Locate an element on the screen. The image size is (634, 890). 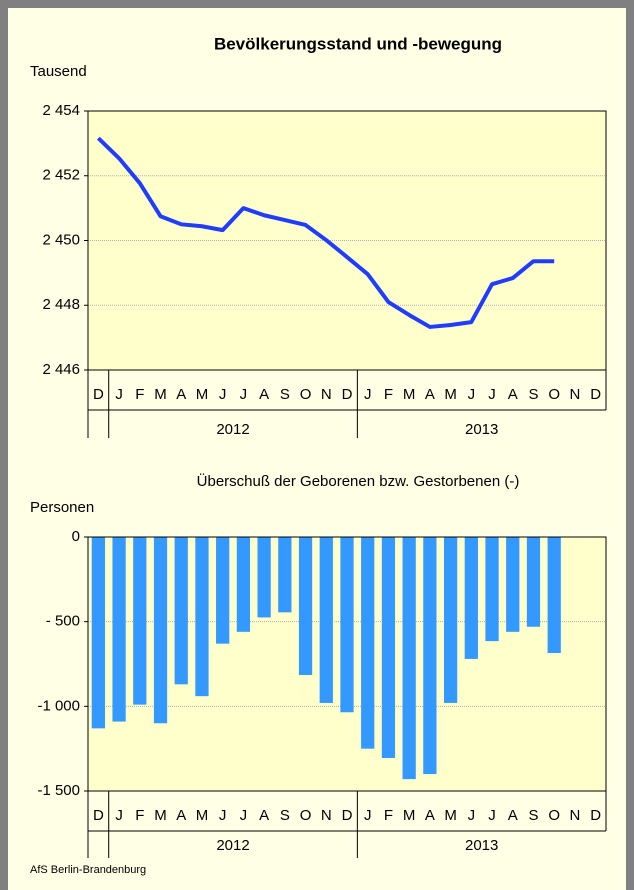
page-title: Bevölkerungsstand und -bewegung is located at coordinates (358, 43).